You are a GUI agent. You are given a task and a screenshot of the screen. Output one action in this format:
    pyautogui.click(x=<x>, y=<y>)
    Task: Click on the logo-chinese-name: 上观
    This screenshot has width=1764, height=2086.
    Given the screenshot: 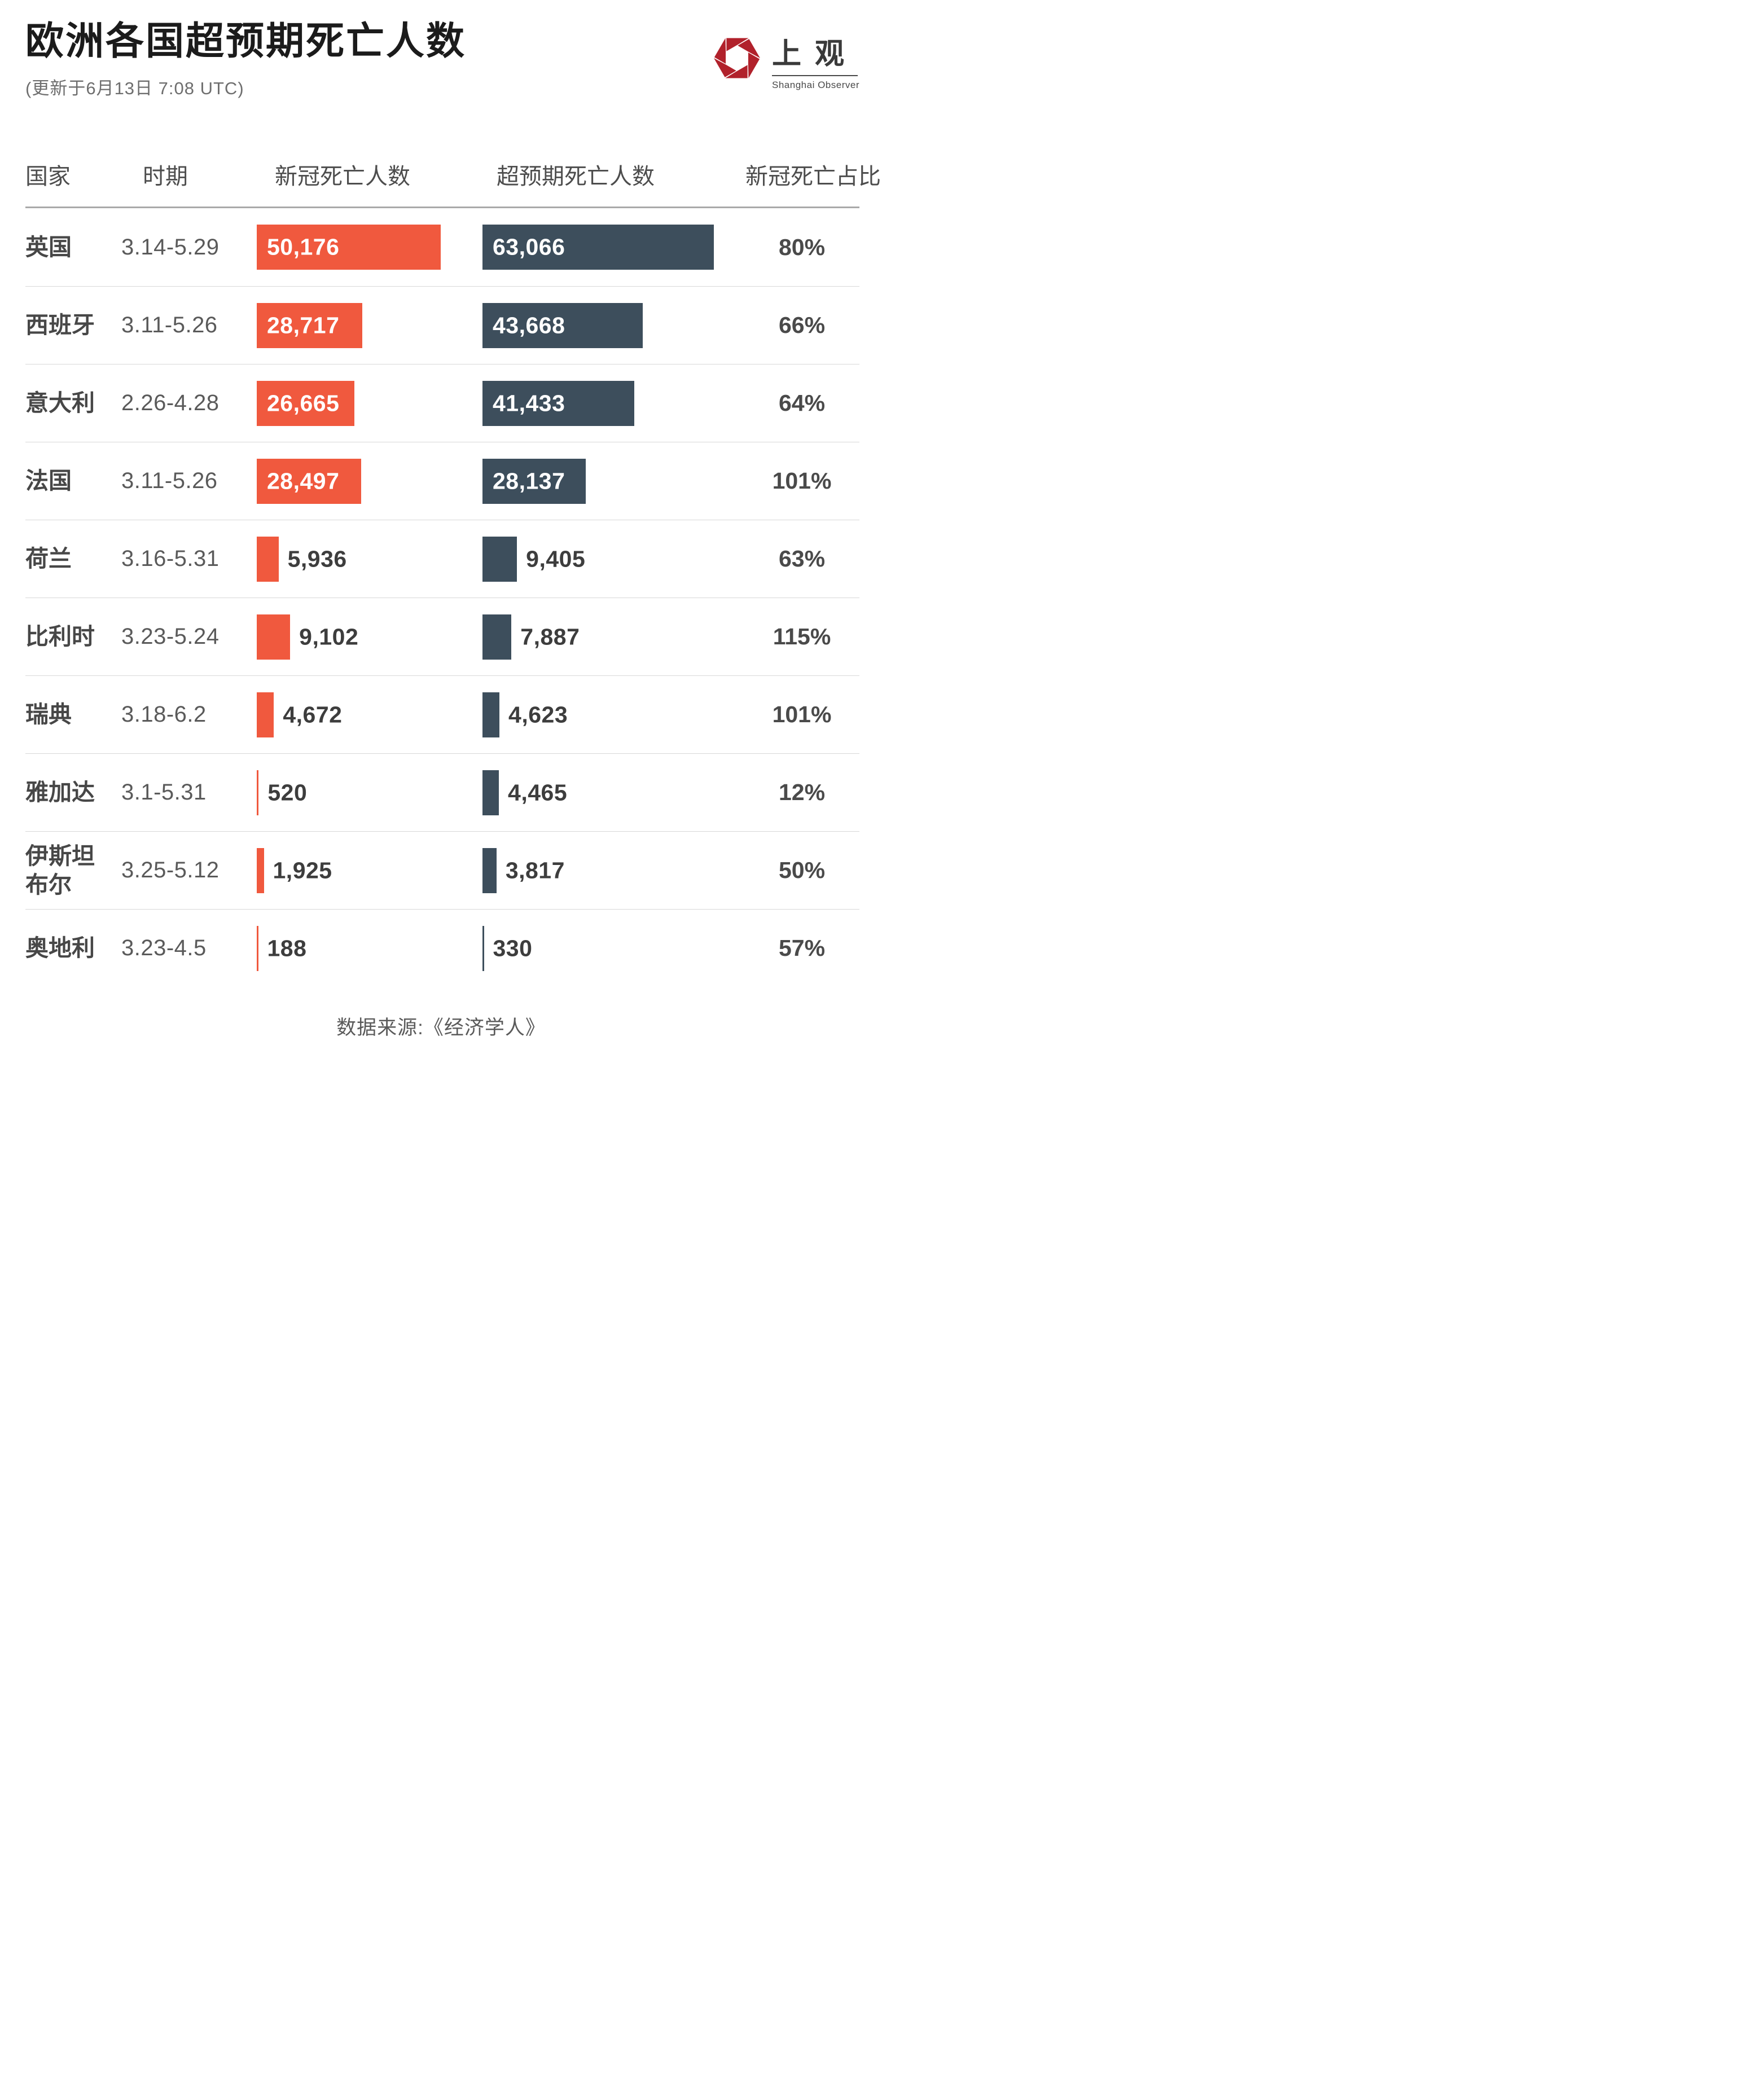 What is the action you would take?
    pyautogui.click(x=815, y=54)
    